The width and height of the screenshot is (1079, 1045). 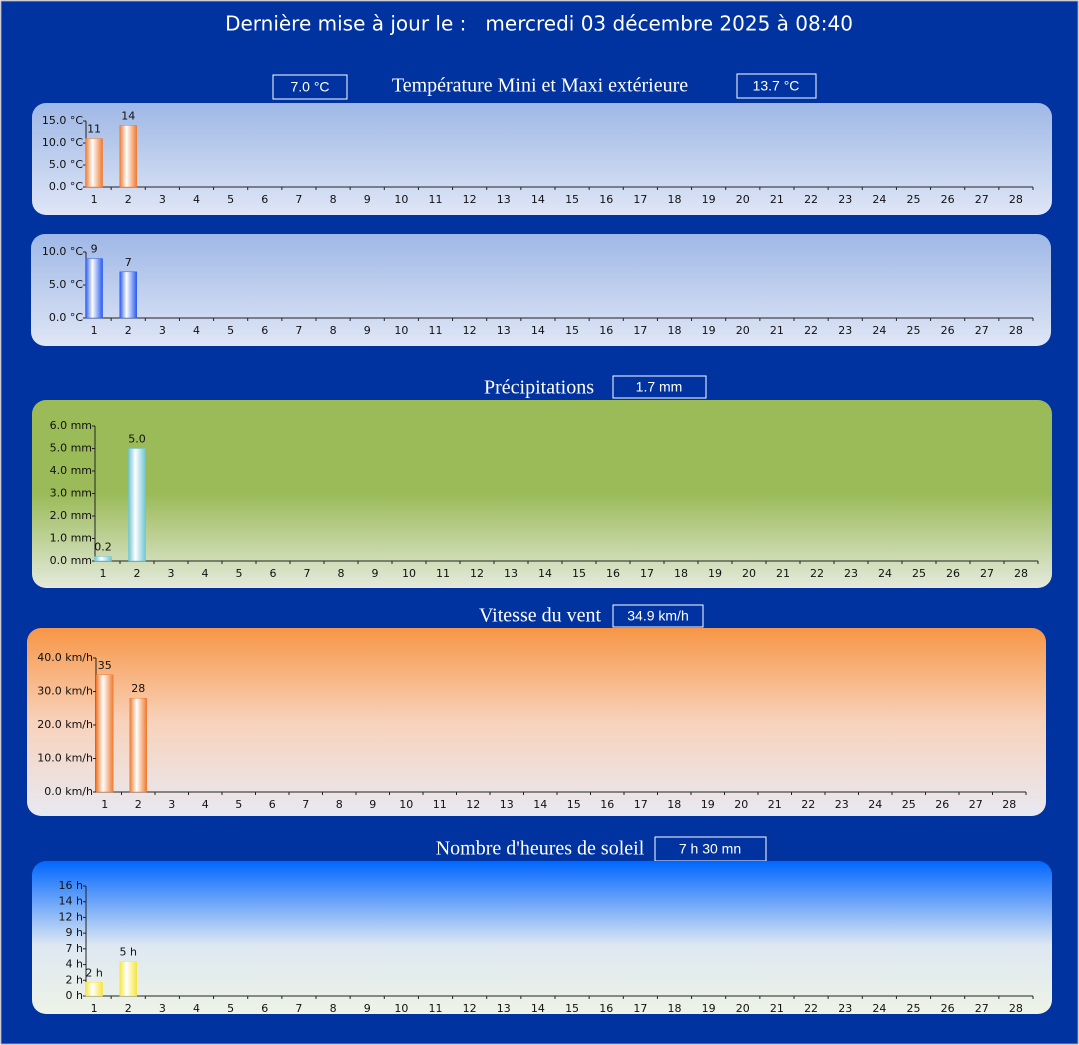 I want to click on badge: 1.7 mm, so click(x=659, y=387).